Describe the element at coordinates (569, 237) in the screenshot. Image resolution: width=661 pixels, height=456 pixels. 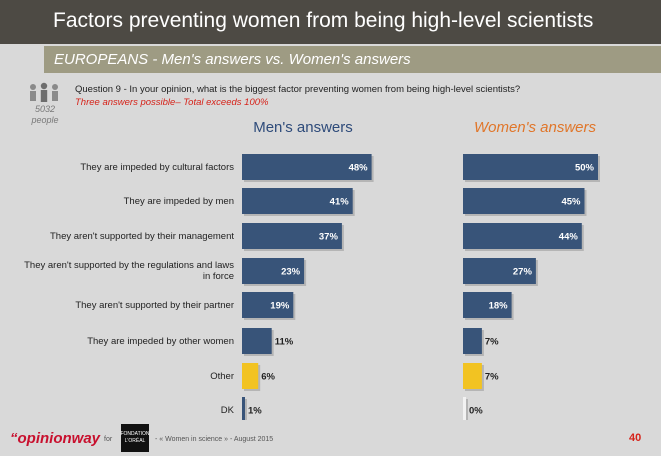
I see `data-label-women: 44%` at that location.